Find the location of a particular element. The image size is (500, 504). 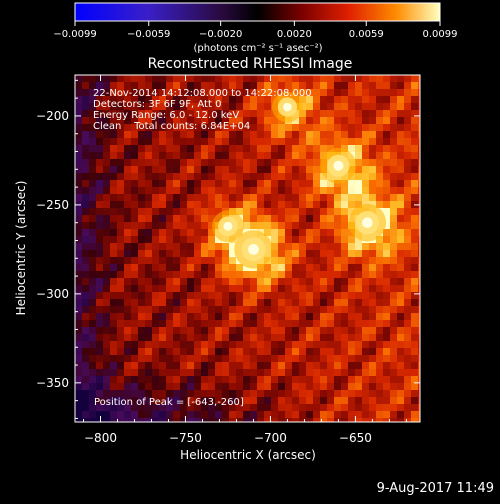

annotation-time-range: 22-Nov-2014 14:12:08.000 to 14:22:08.000 is located at coordinates (202, 93).